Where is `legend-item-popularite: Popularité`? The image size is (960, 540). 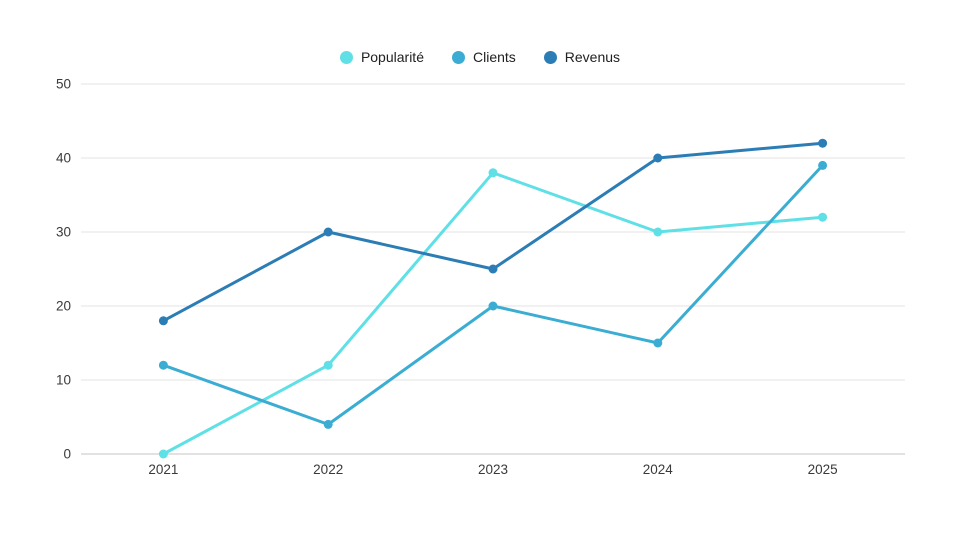
legend-item-popularite: Popularité is located at coordinates (381, 57).